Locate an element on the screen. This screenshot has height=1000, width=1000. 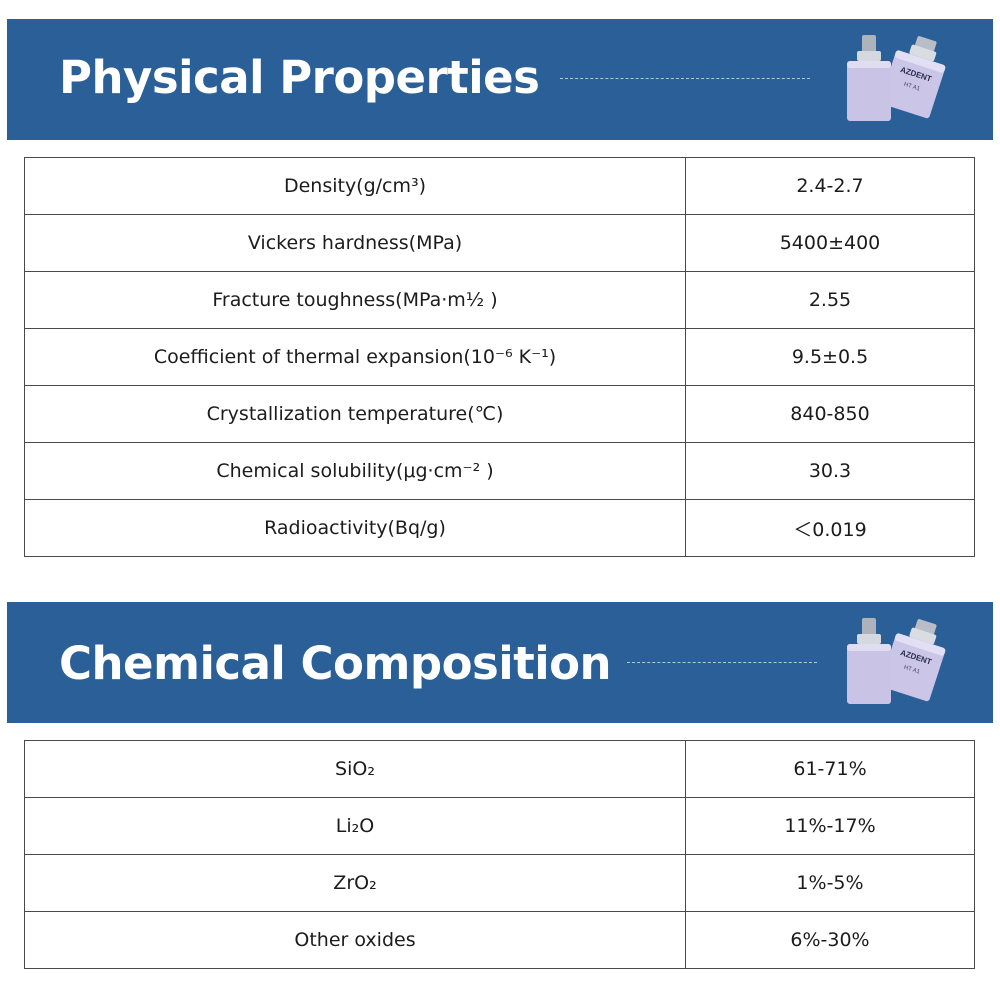
chemical-composition-banner: Chemical Composition AZDENT HT A1 is located at coordinates (500, 662).